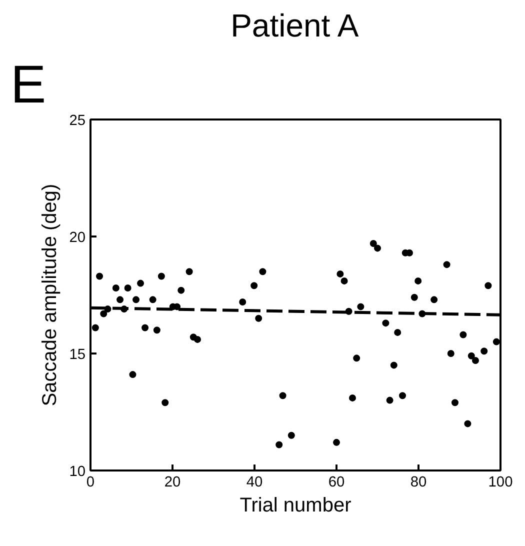 This screenshot has height=546, width=525. What do you see at coordinates (77, 355) in the screenshot?
I see `y-tick-label: 15` at bounding box center [77, 355].